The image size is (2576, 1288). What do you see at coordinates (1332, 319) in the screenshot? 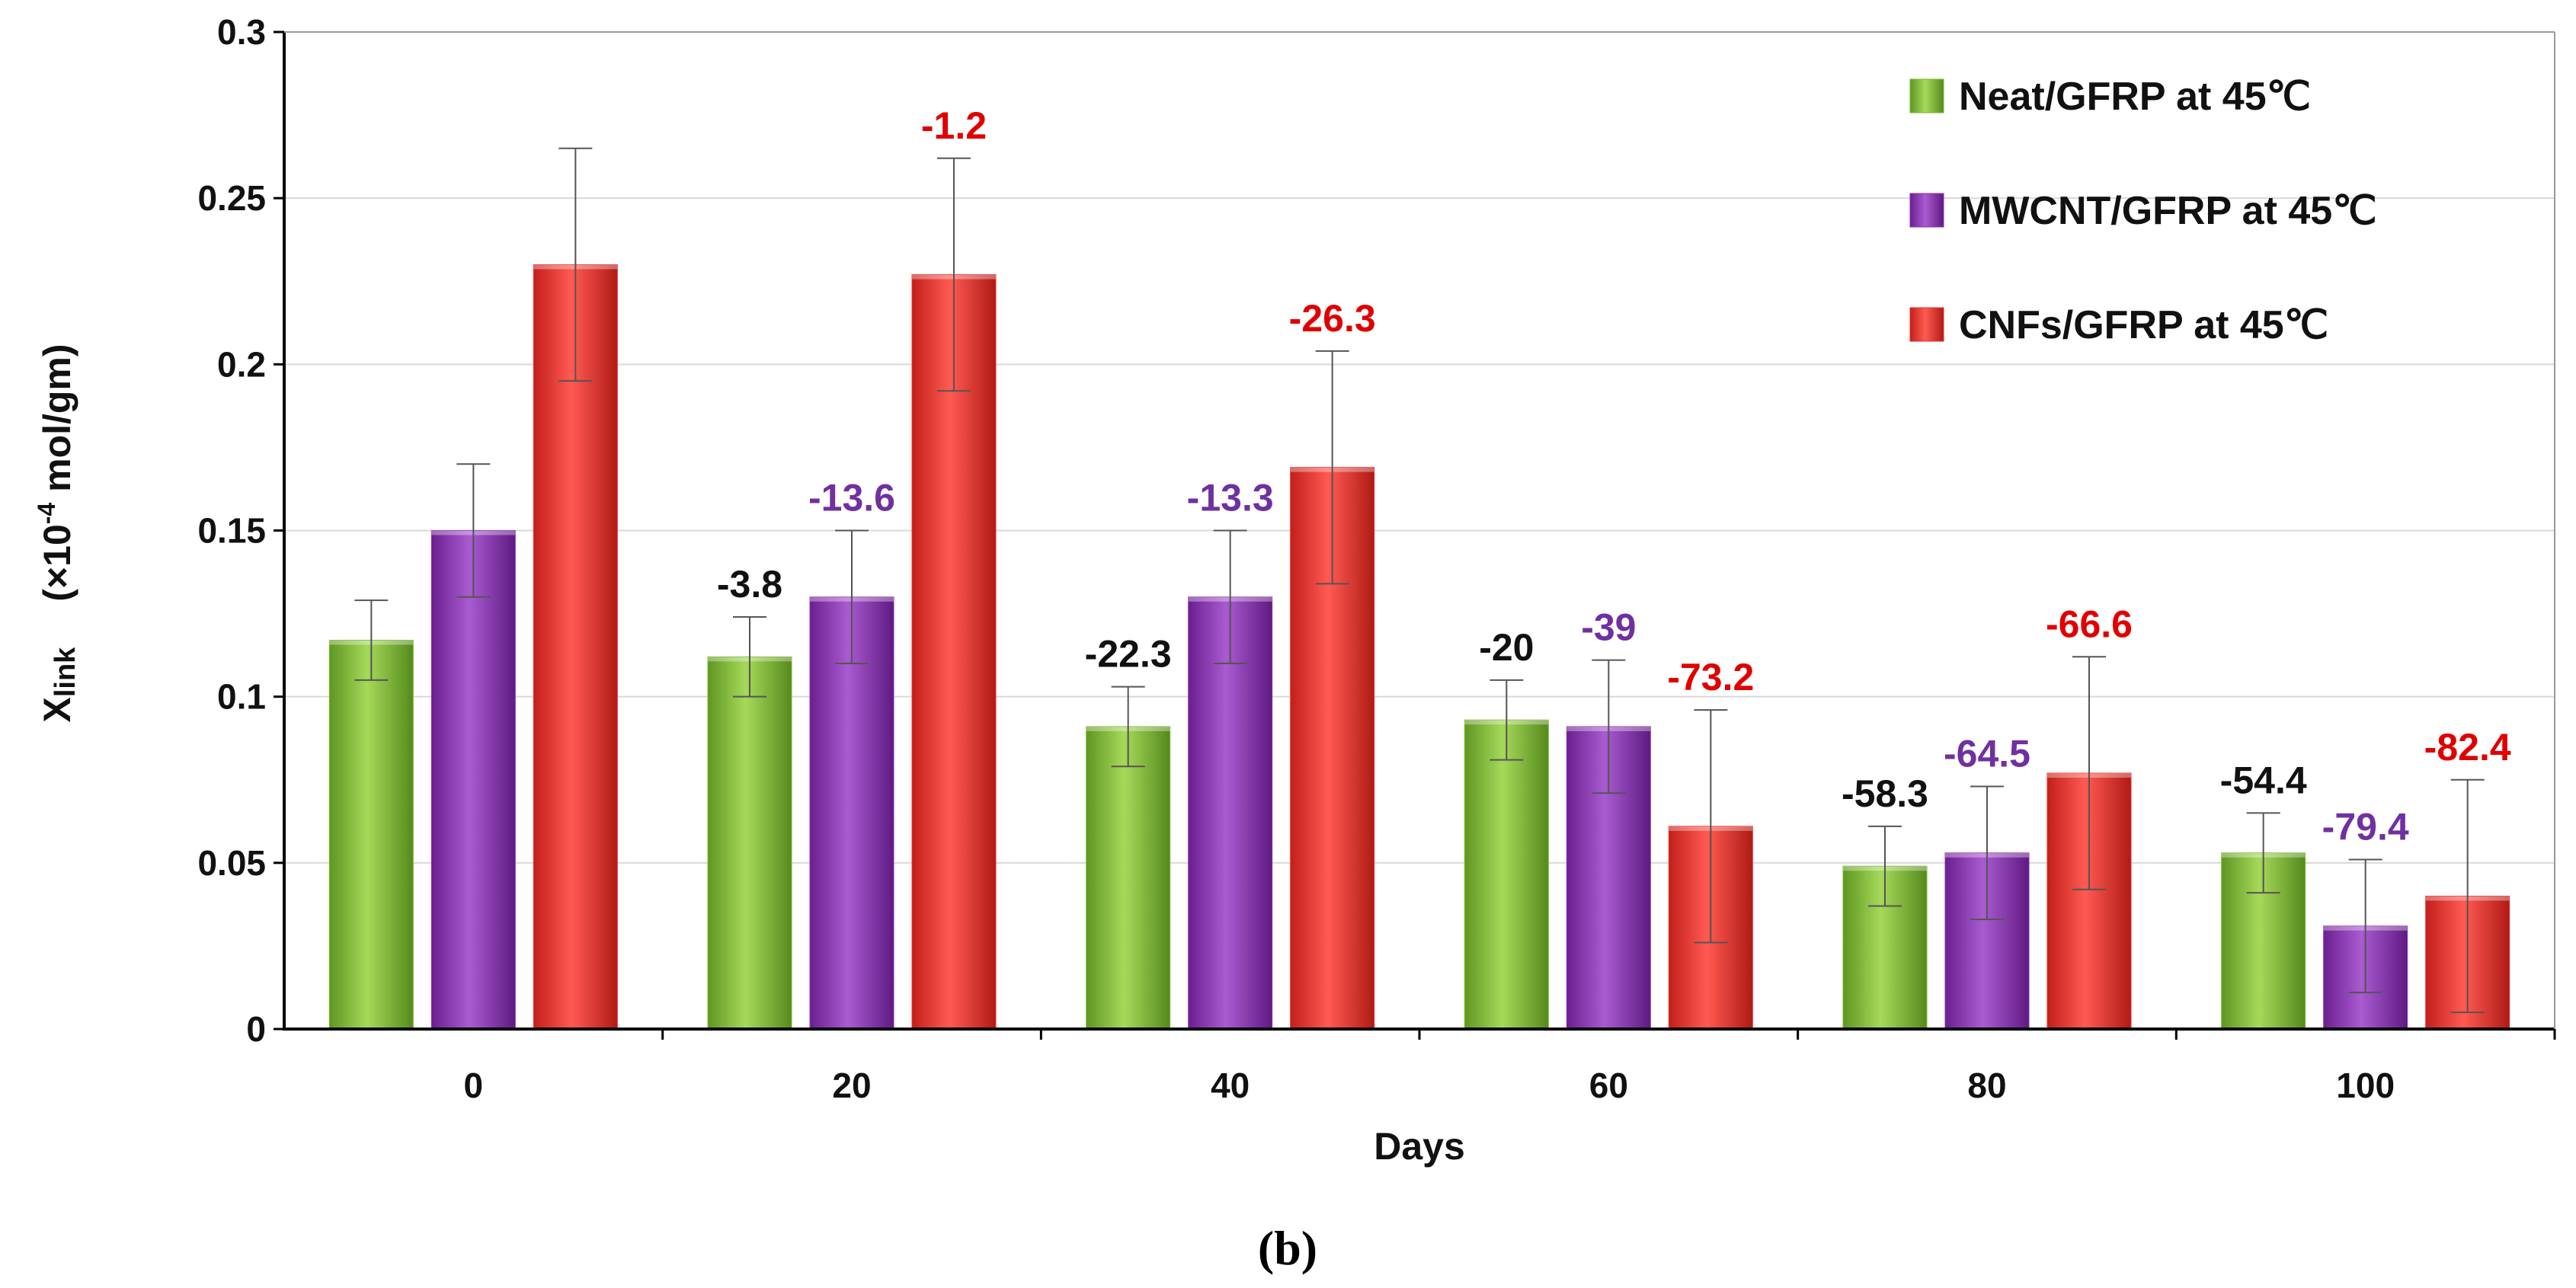
I see `data-label: -26.3` at bounding box center [1332, 319].